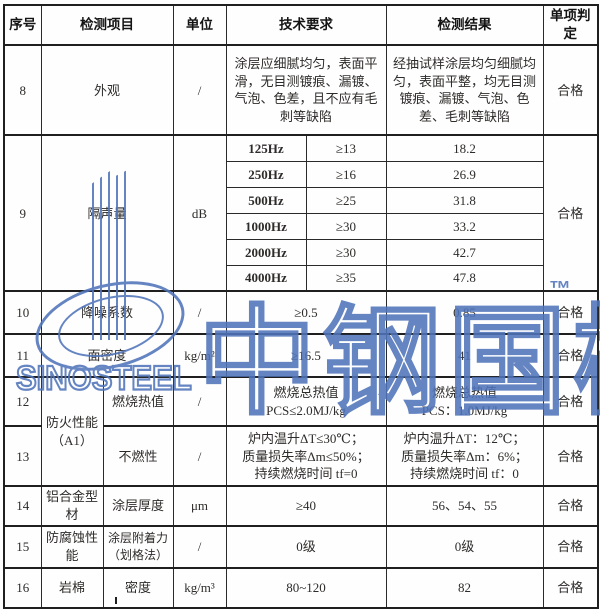 This screenshot has width=600, height=609. What do you see at coordinates (346, 278) in the screenshot?
I see `freq-req: ≥35` at bounding box center [346, 278].